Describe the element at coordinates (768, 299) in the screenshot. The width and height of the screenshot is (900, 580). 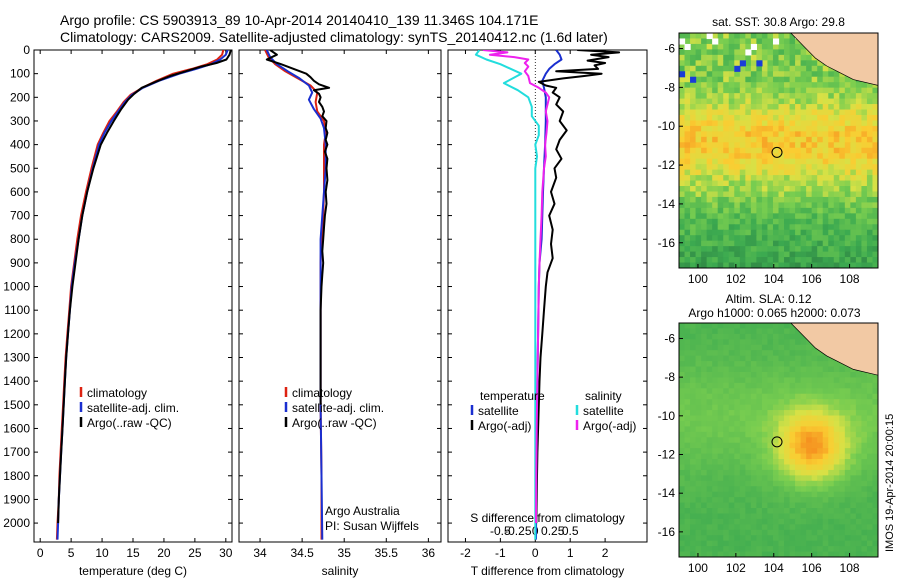
I see `map-title: Altim. SLA: 0.12` at that location.